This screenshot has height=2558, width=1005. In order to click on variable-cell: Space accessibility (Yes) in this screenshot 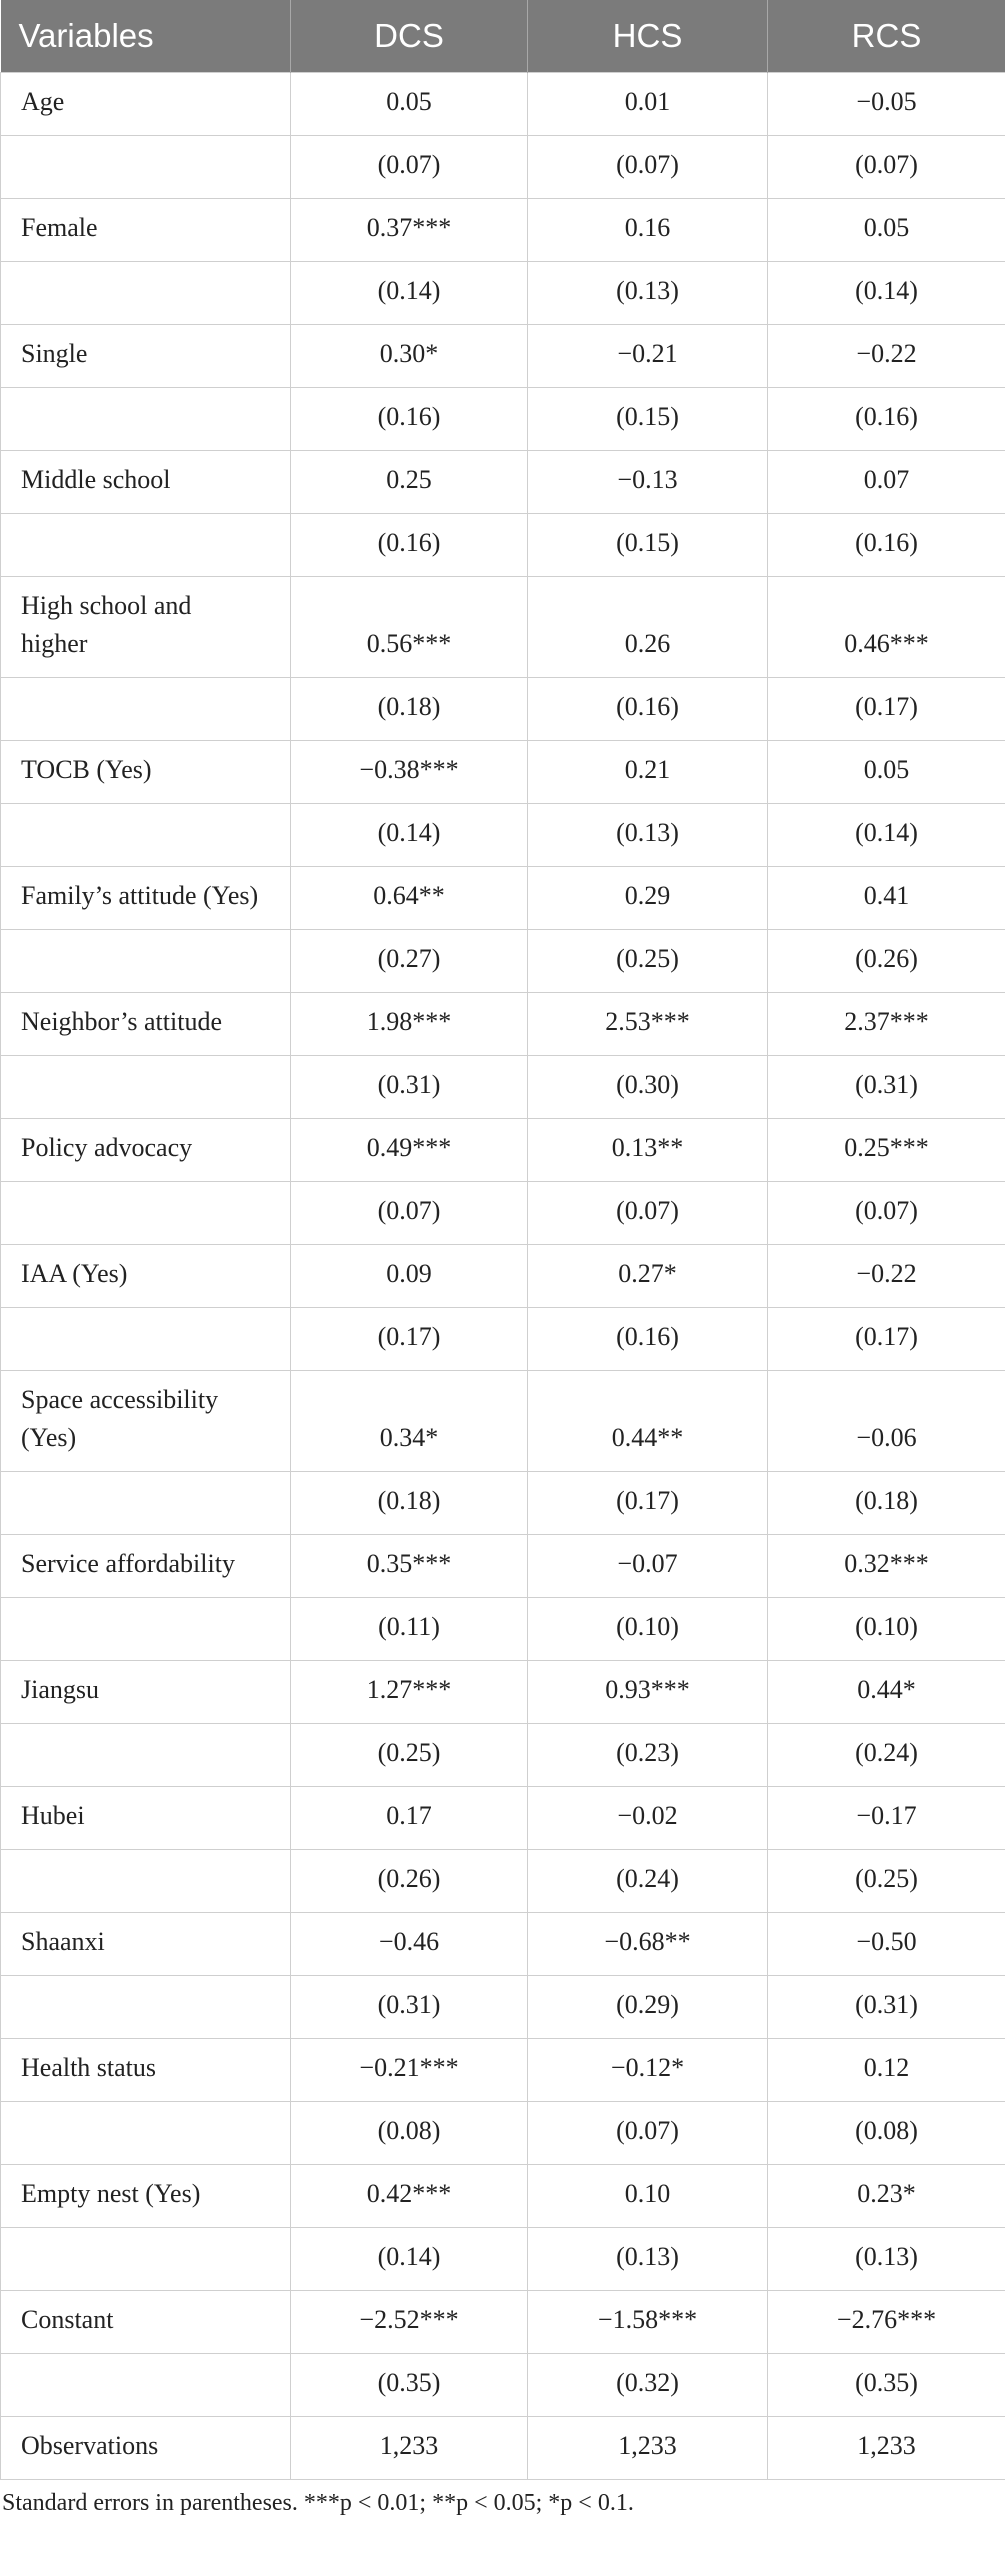, I will do `click(145, 1421)`.